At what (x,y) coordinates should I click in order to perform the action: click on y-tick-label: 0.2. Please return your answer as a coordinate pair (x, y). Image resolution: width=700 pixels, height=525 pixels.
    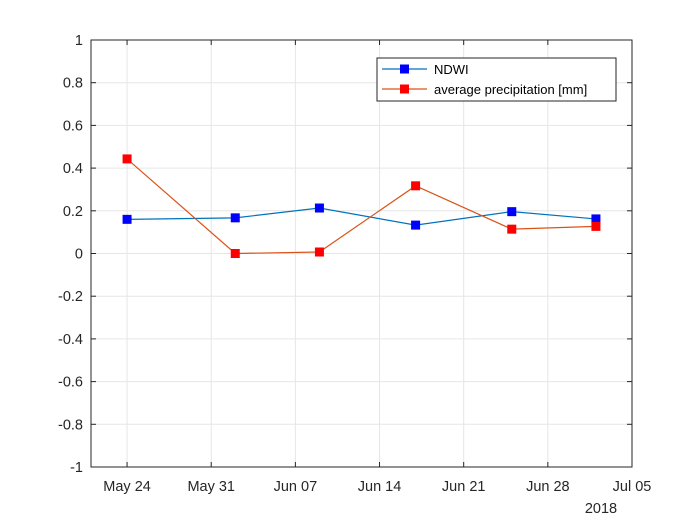
    Looking at the image, I should click on (73, 212).